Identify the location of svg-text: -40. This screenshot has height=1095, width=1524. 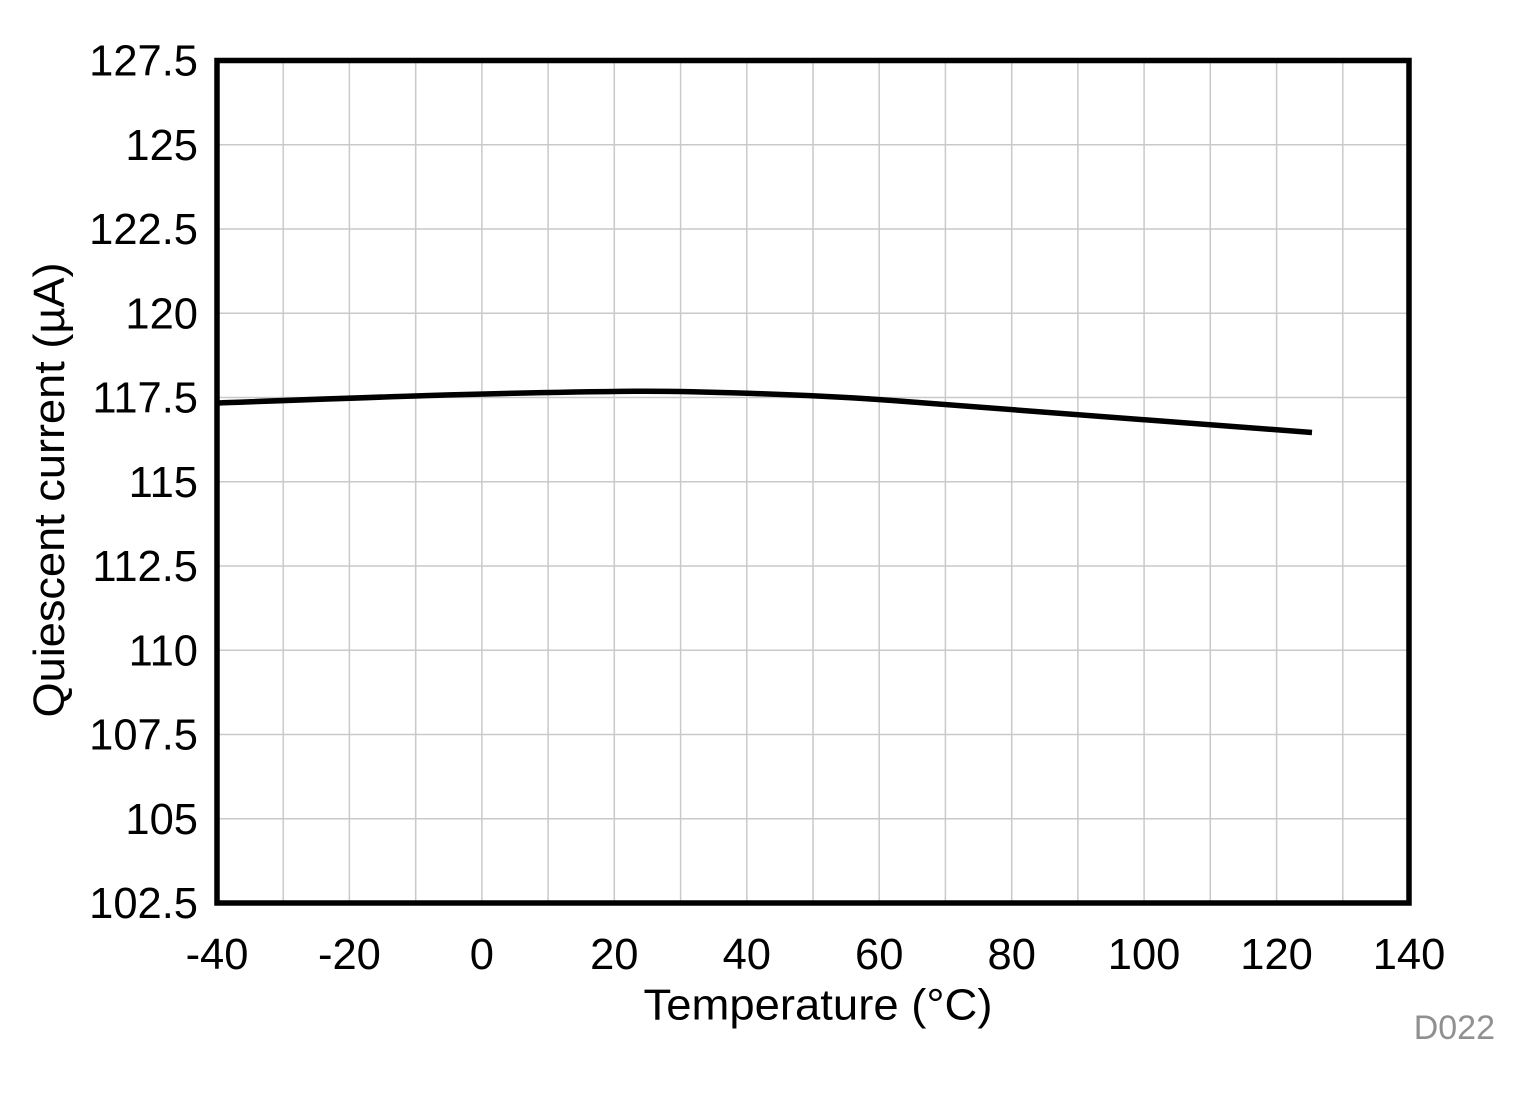
(217, 955).